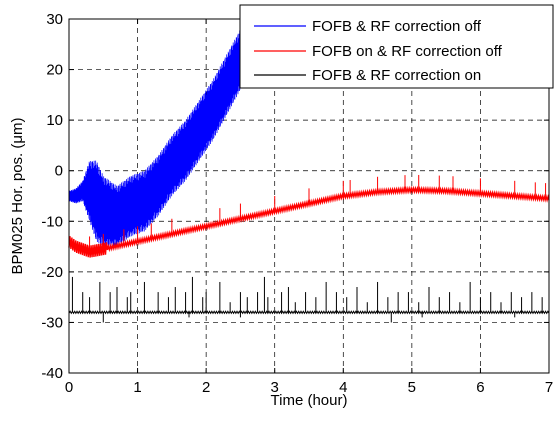  Describe the element at coordinates (52, 322) in the screenshot. I see `y-tick-label: -30` at that location.